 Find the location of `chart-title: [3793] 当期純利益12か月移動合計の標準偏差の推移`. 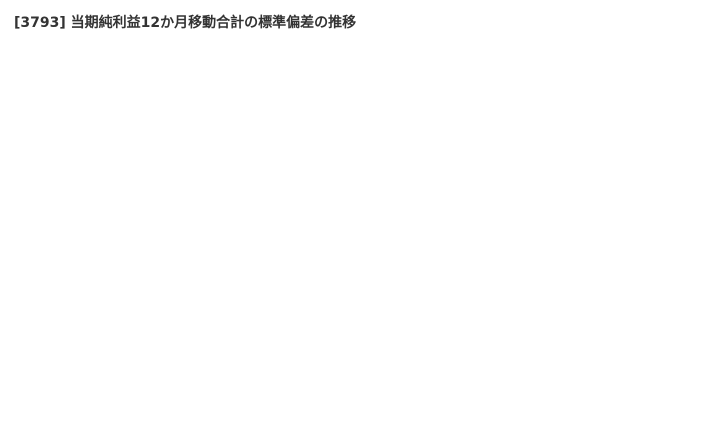

chart-title: [3793] 当期純利益12か月移動合計の標準偏差の推移 is located at coordinates (185, 23).